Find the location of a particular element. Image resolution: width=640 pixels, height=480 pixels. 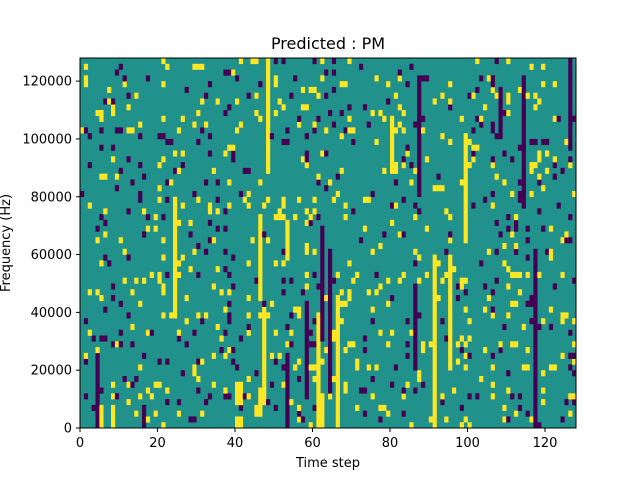

x-tick-label: 60 is located at coordinates (312, 443).